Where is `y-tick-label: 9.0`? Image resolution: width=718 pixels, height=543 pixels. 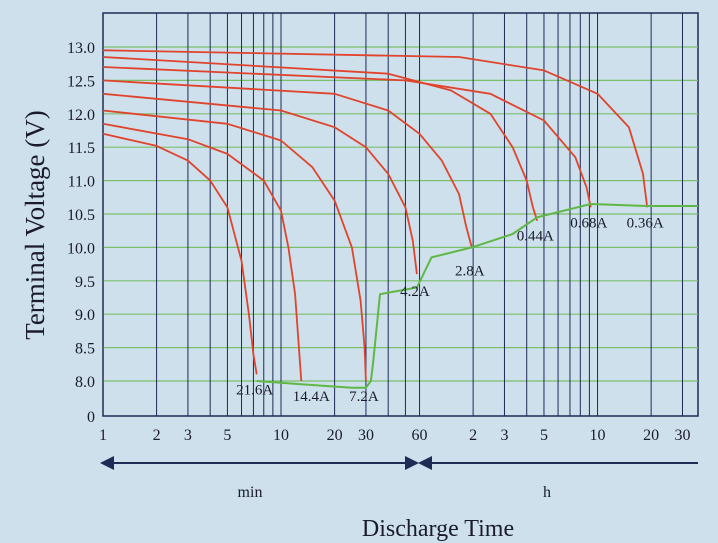 y-tick-label: 9.0 is located at coordinates (85, 315).